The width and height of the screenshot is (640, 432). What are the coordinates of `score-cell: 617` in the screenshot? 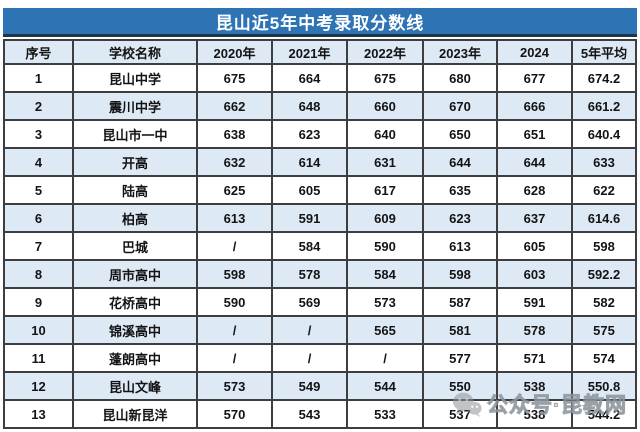 It's located at (385, 190).